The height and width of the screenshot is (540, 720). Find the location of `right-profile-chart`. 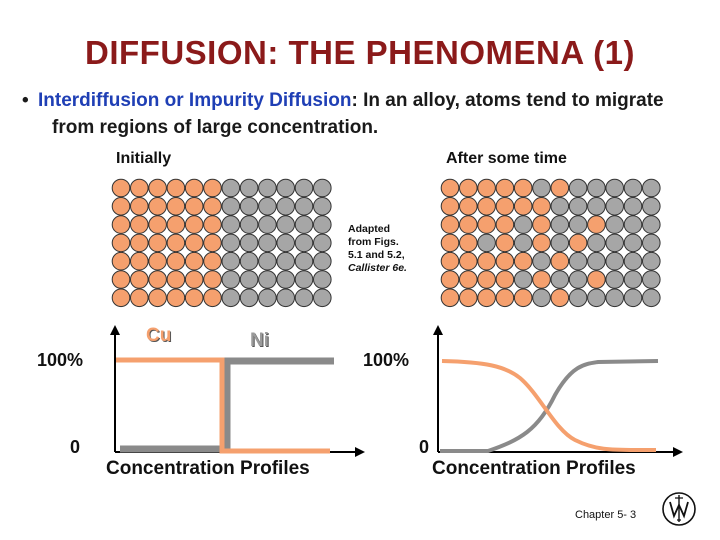

right-profile-chart is located at coordinates (558, 391).